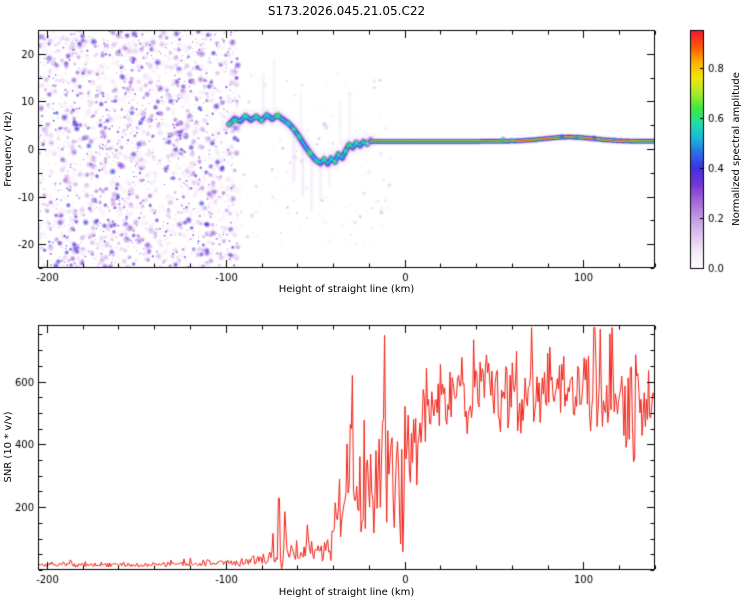 Image resolution: width=750 pixels, height=600 pixels. I want to click on spectrogram-ylabel: Frequency (Hz), so click(8, 149).